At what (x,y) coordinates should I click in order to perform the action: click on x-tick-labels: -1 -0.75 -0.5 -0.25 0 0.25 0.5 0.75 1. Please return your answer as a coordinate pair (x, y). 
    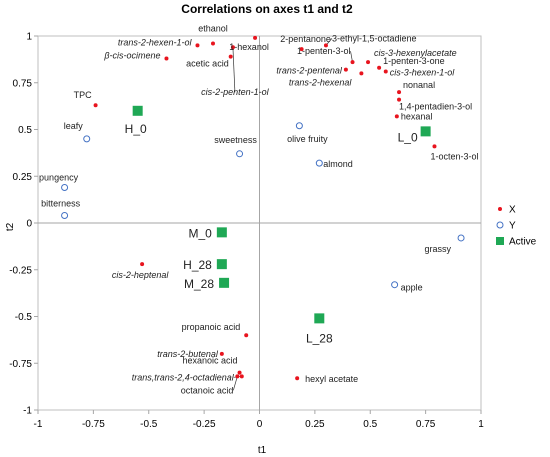
    Looking at the image, I should click on (259, 420).